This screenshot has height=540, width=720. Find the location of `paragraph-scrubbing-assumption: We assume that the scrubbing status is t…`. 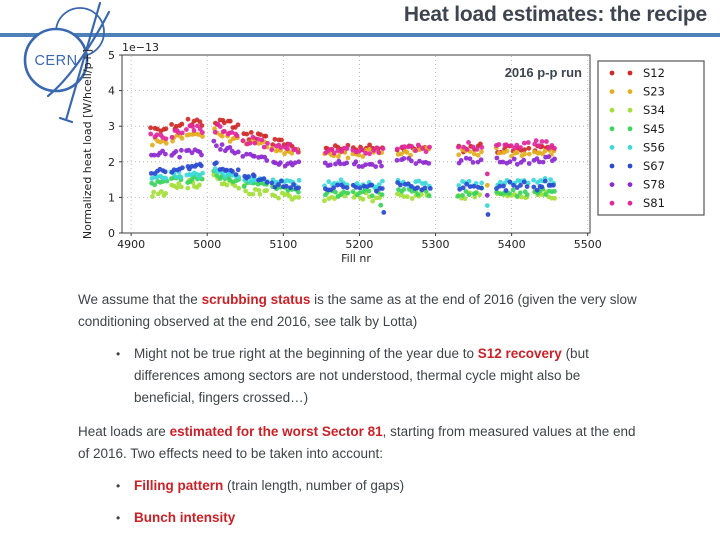

paragraph-scrubbing-assumption: We assume that the scrubbing status is t… is located at coordinates (358, 311).